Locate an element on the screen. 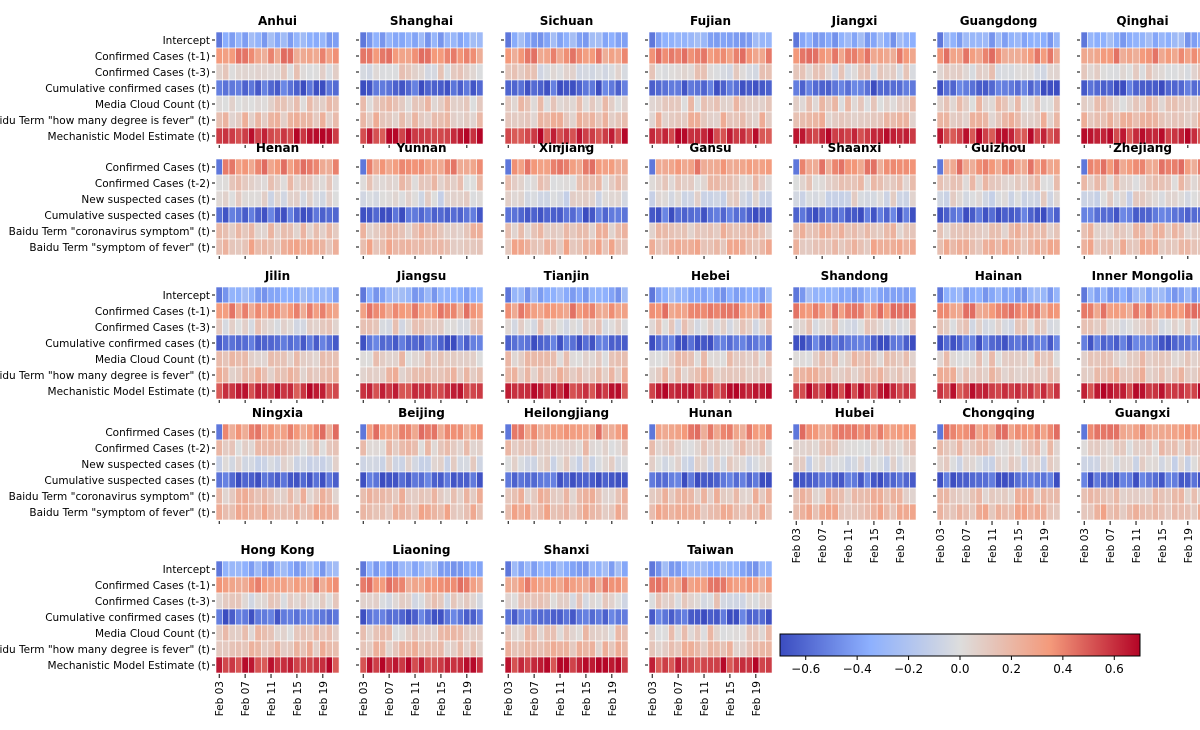  heatmap-panel is located at coordinates (710, 88).